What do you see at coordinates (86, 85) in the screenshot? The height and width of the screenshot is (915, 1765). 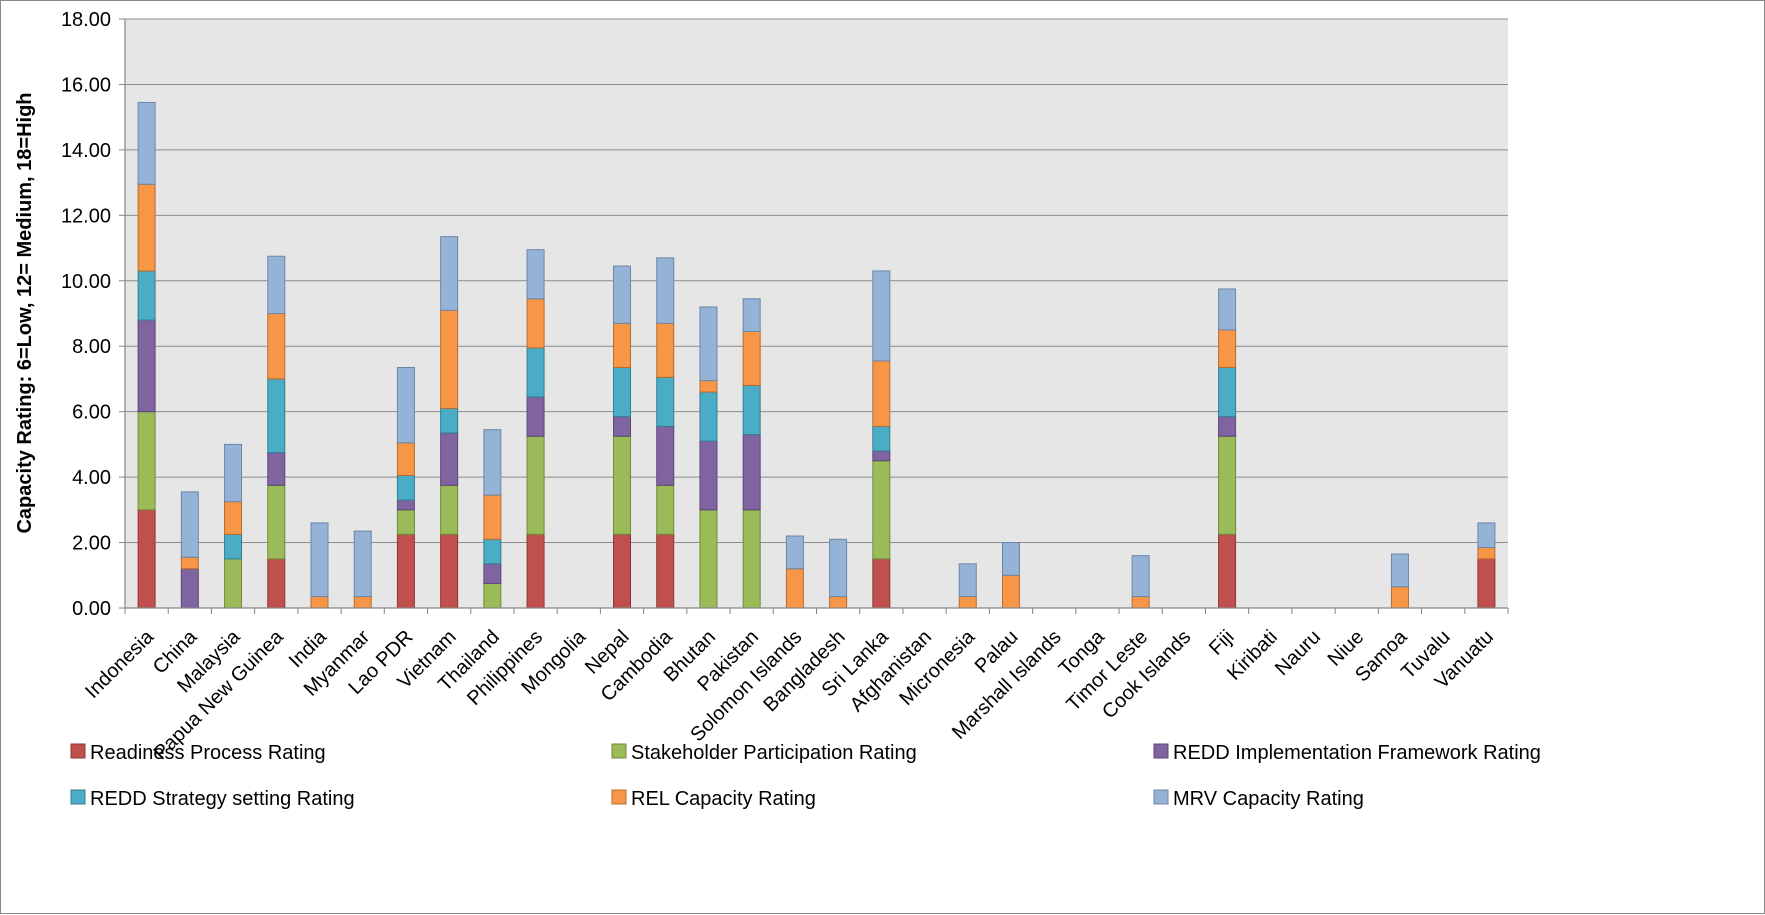 I see `y-tick-label: 16.00` at bounding box center [86, 85].